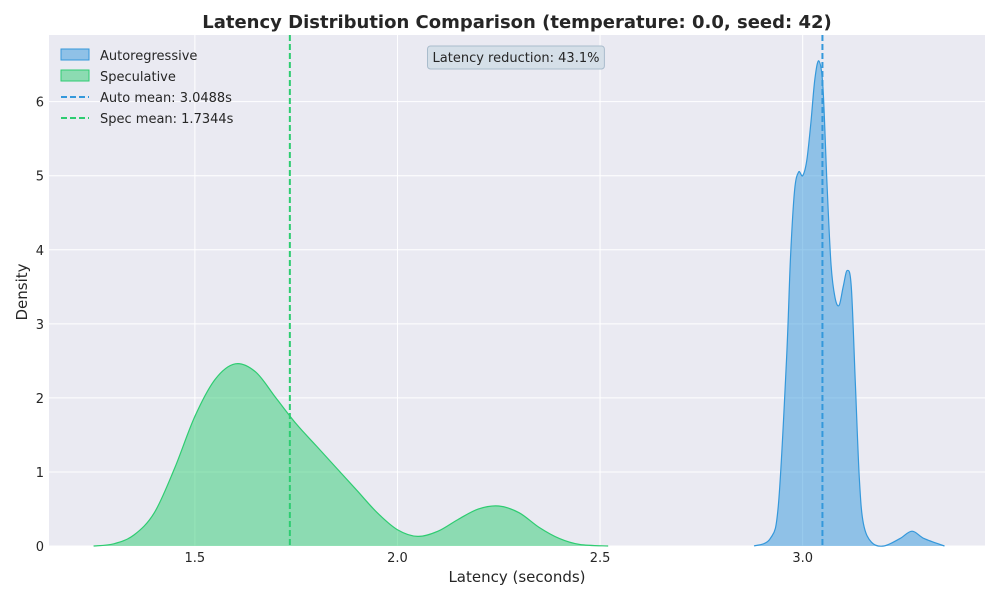  I want to click on y-tick-label: 1, so click(40, 473).